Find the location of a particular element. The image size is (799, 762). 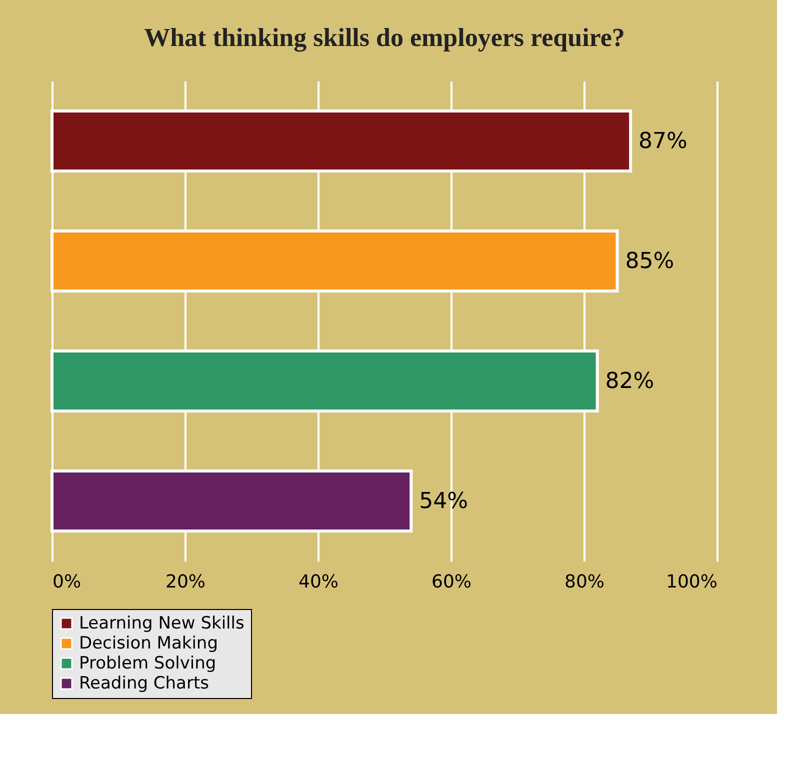

chart-title: What thinking skills do employers require? is located at coordinates (384, 37).